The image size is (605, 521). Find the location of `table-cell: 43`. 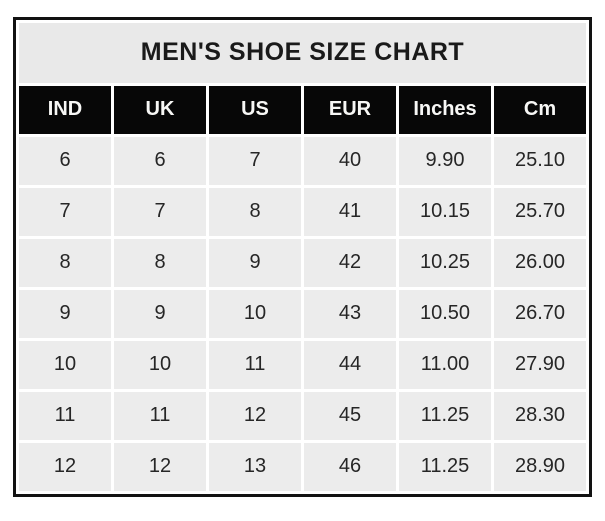

table-cell: 43 is located at coordinates (350, 313).